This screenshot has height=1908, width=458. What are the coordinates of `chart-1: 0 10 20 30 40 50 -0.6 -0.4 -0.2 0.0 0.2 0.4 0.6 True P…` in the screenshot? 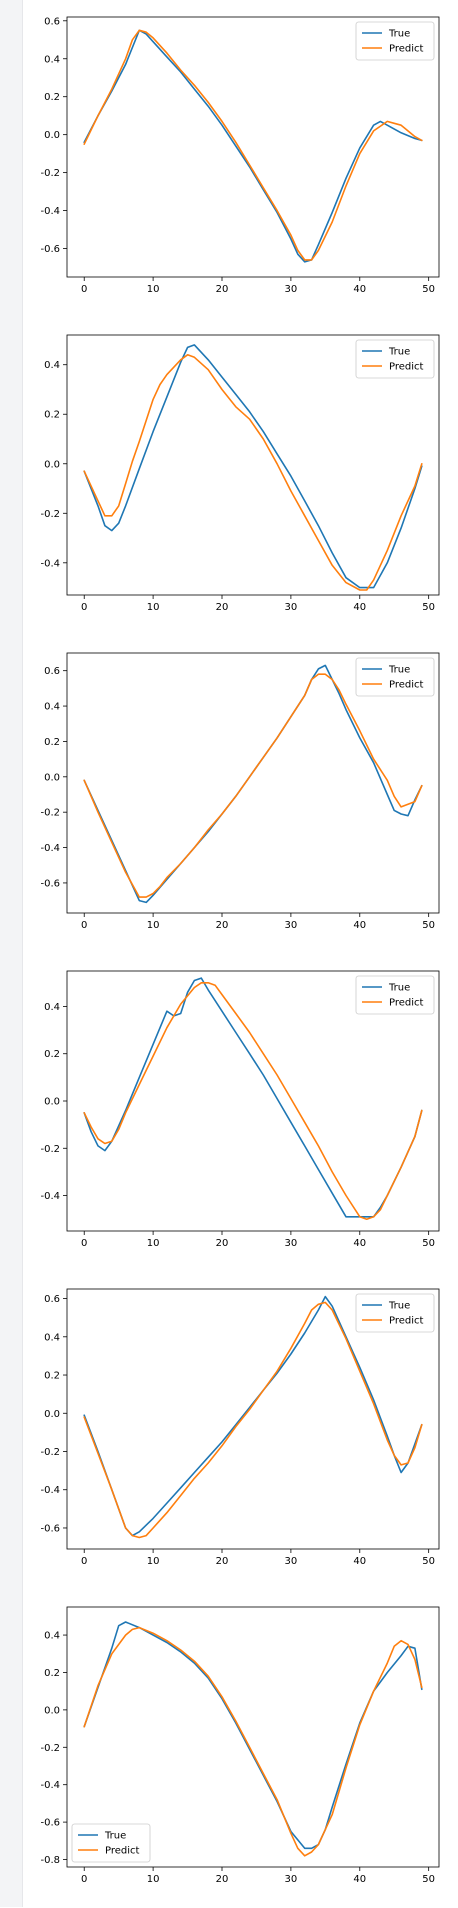 It's located at (240, 155).